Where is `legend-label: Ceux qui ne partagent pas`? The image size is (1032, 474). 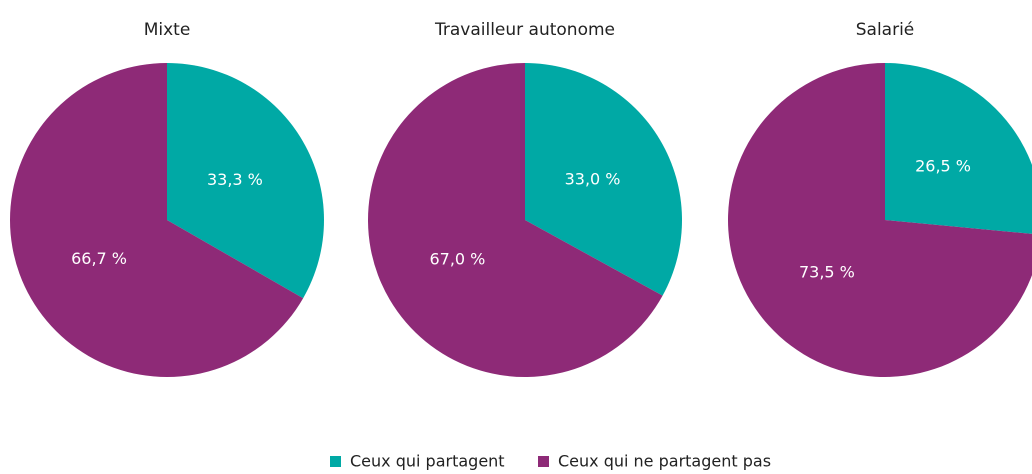 legend-label: Ceux qui ne partagent pas is located at coordinates (664, 461).